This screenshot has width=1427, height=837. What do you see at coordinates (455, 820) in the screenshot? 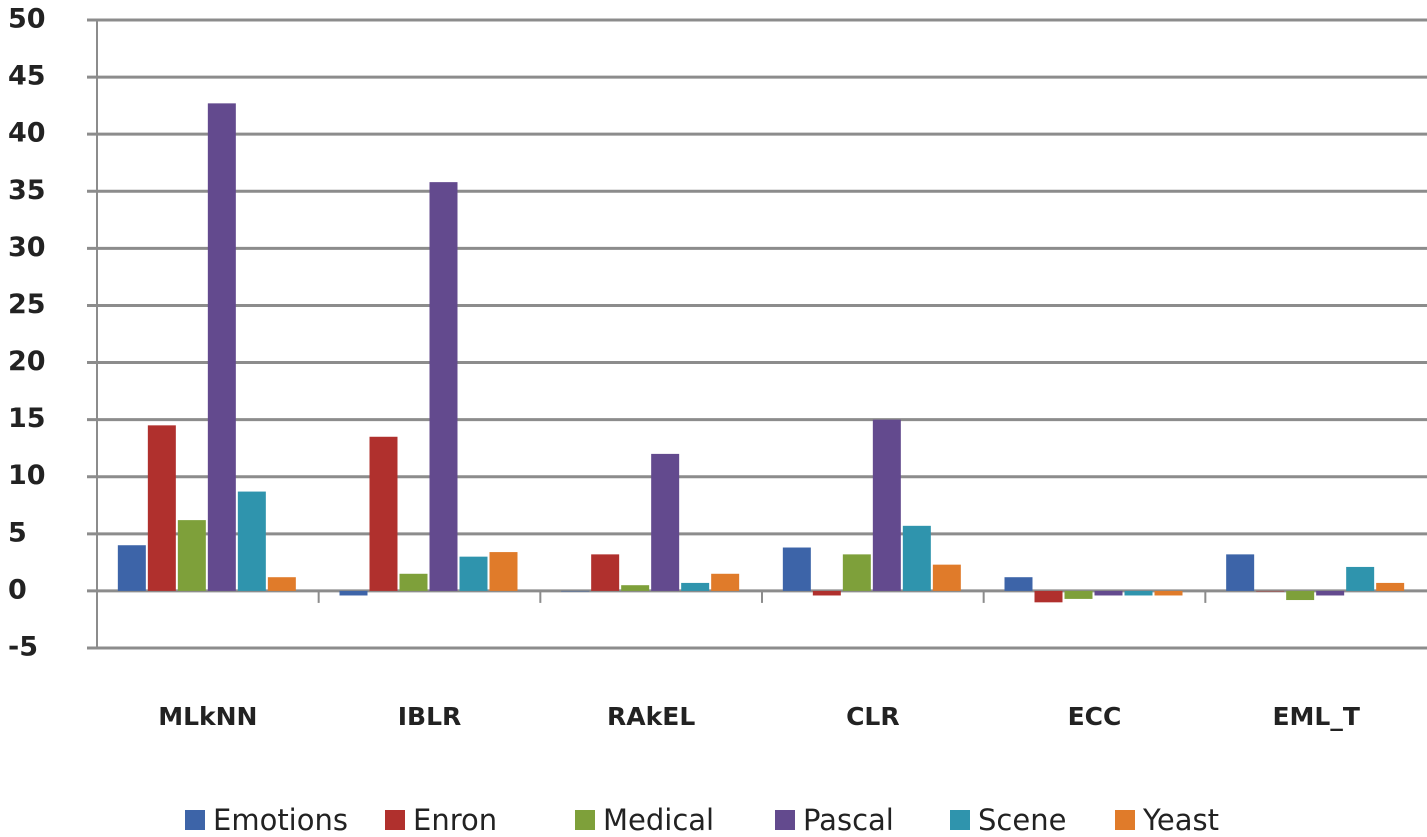
I see `legend-label: Enron` at bounding box center [455, 820].